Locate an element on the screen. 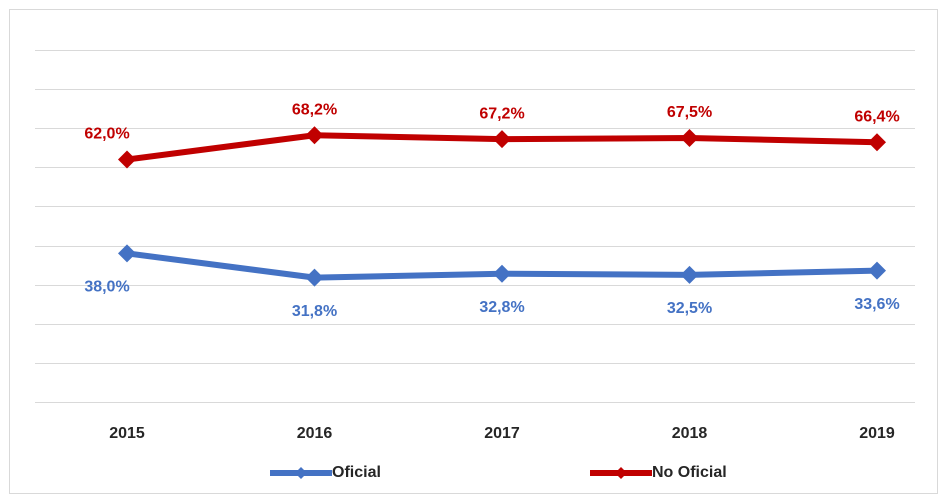 This screenshot has height=497, width=947. data-label: 66,4% is located at coordinates (876, 117).